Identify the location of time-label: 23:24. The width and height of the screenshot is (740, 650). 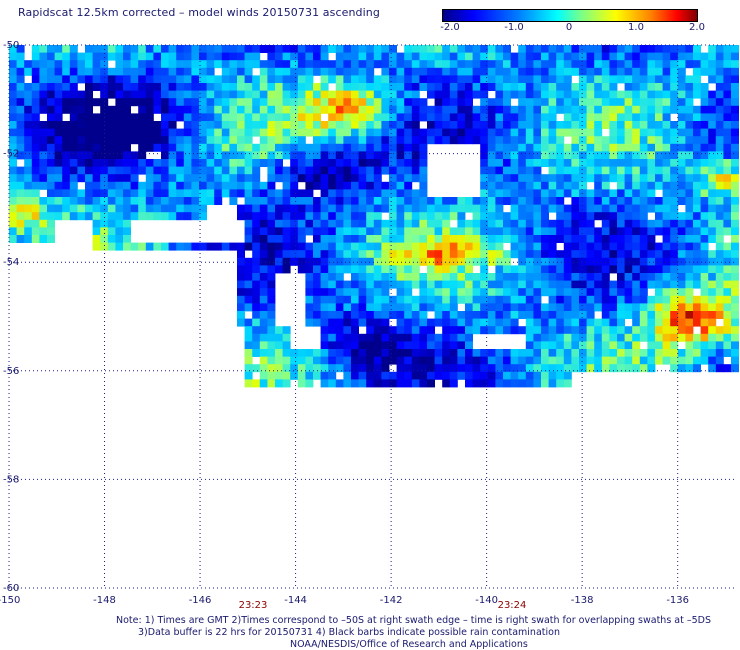
(512, 605).